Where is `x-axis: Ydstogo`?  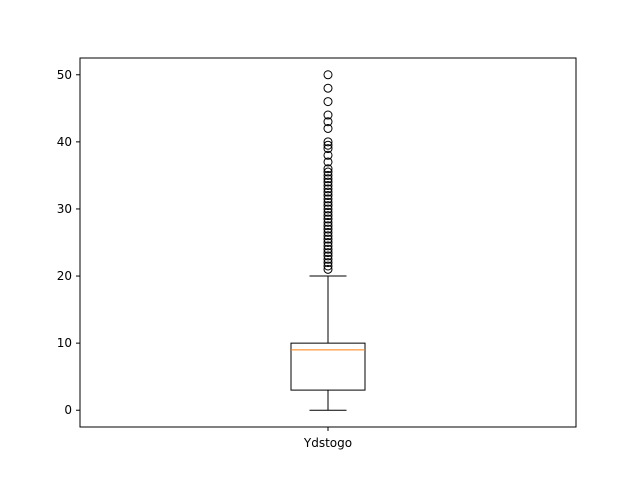
x-axis: Ydstogo is located at coordinates (327, 438).